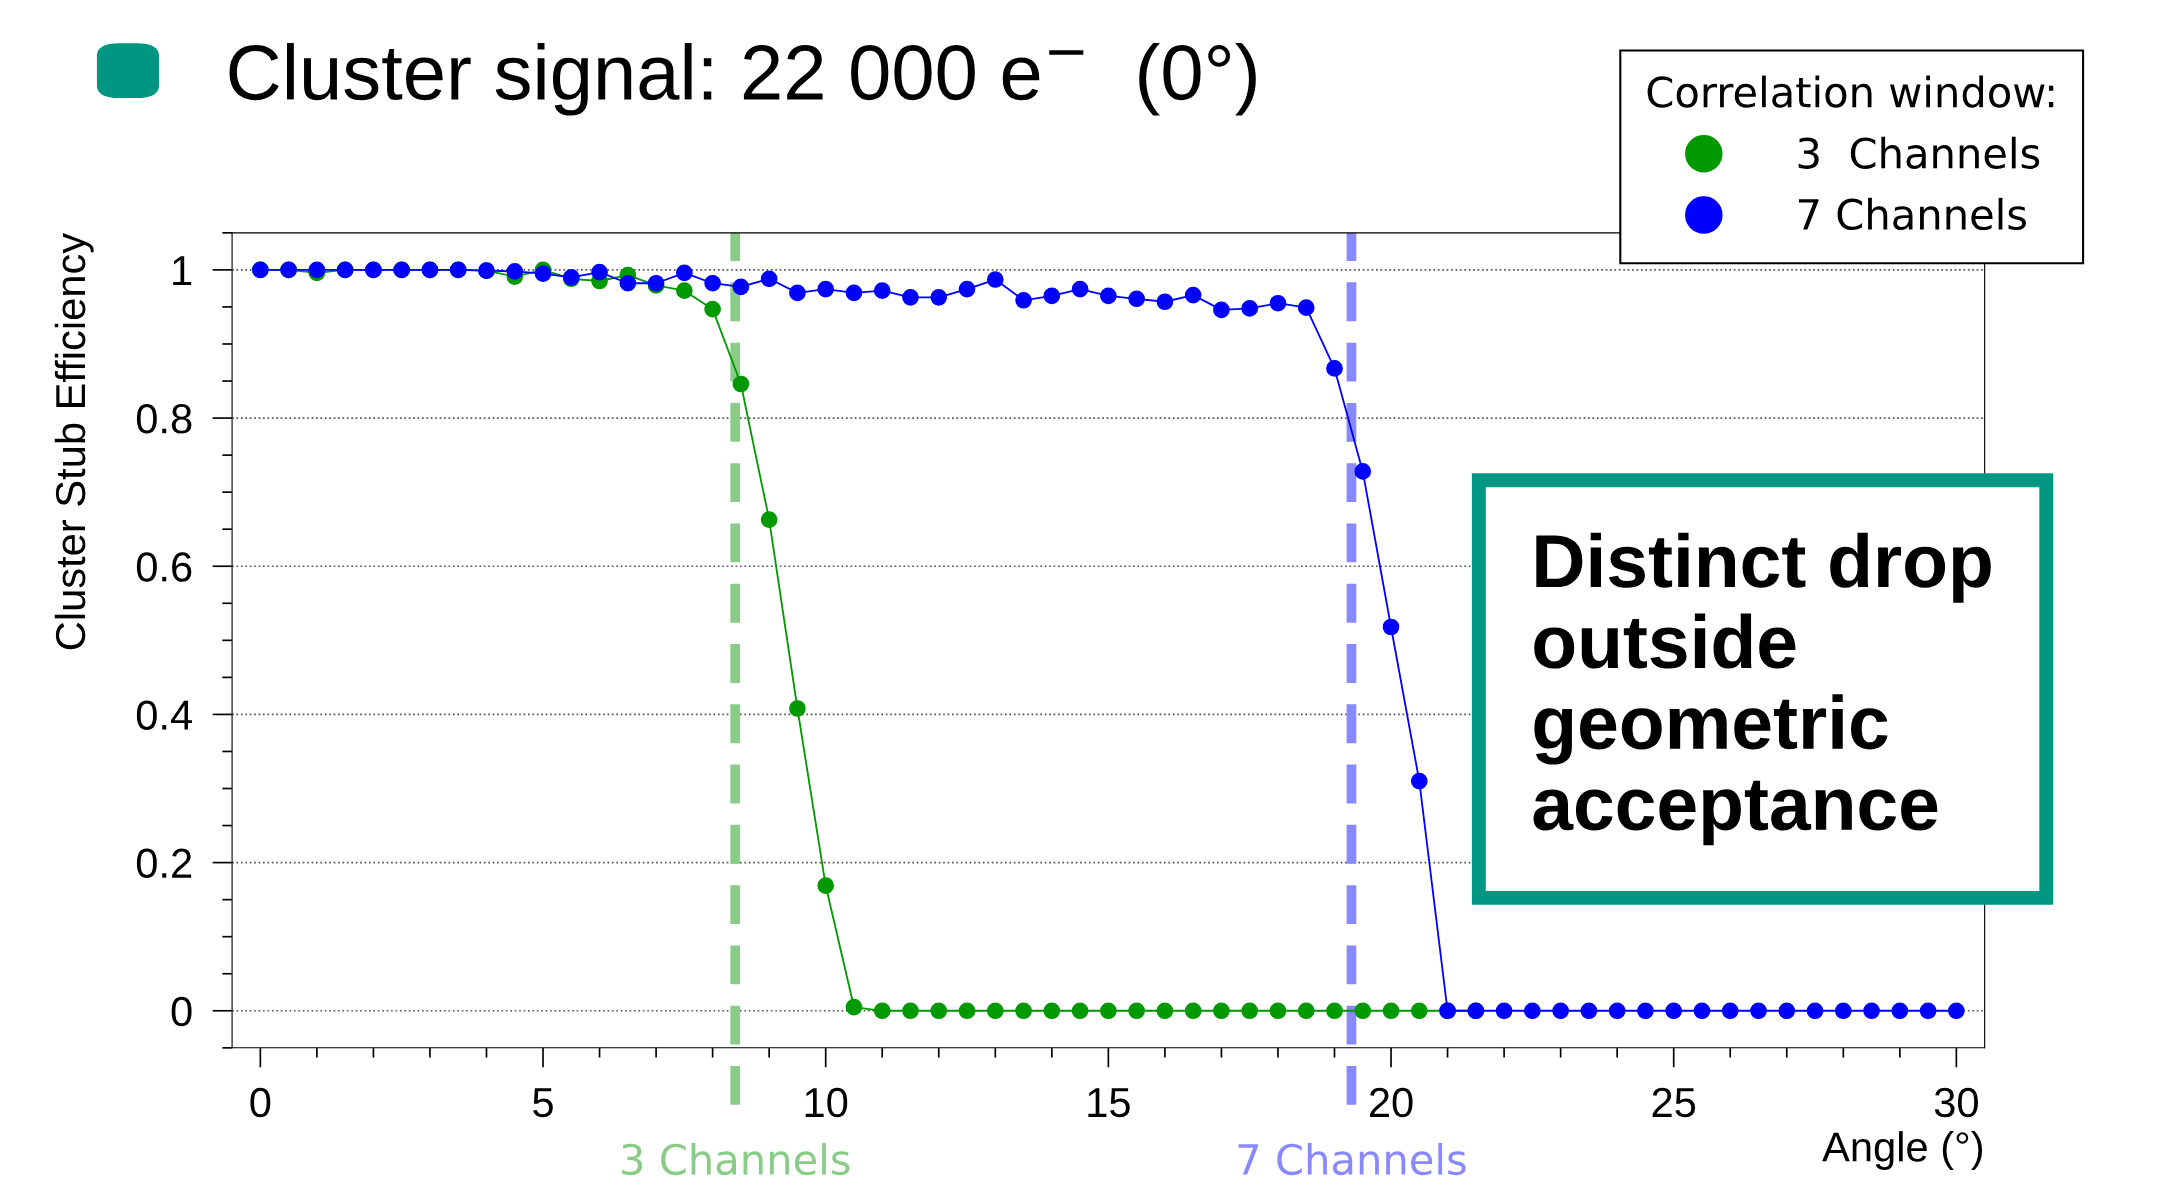 The width and height of the screenshot is (2169, 1188). I want to click on y-tick-label: 0.6, so click(164, 567).